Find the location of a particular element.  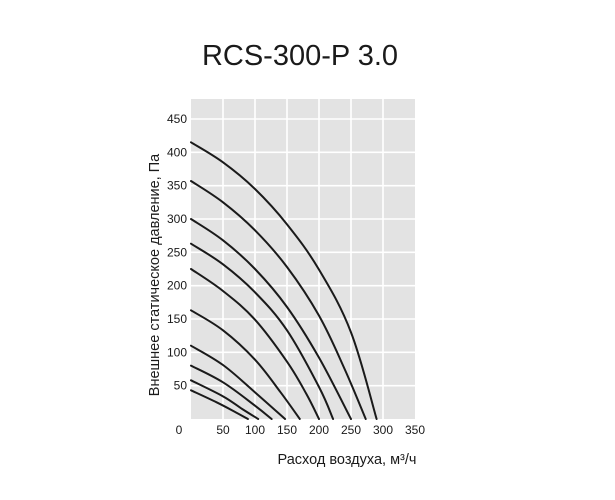

x-tick-label: 50 is located at coordinates (223, 430).